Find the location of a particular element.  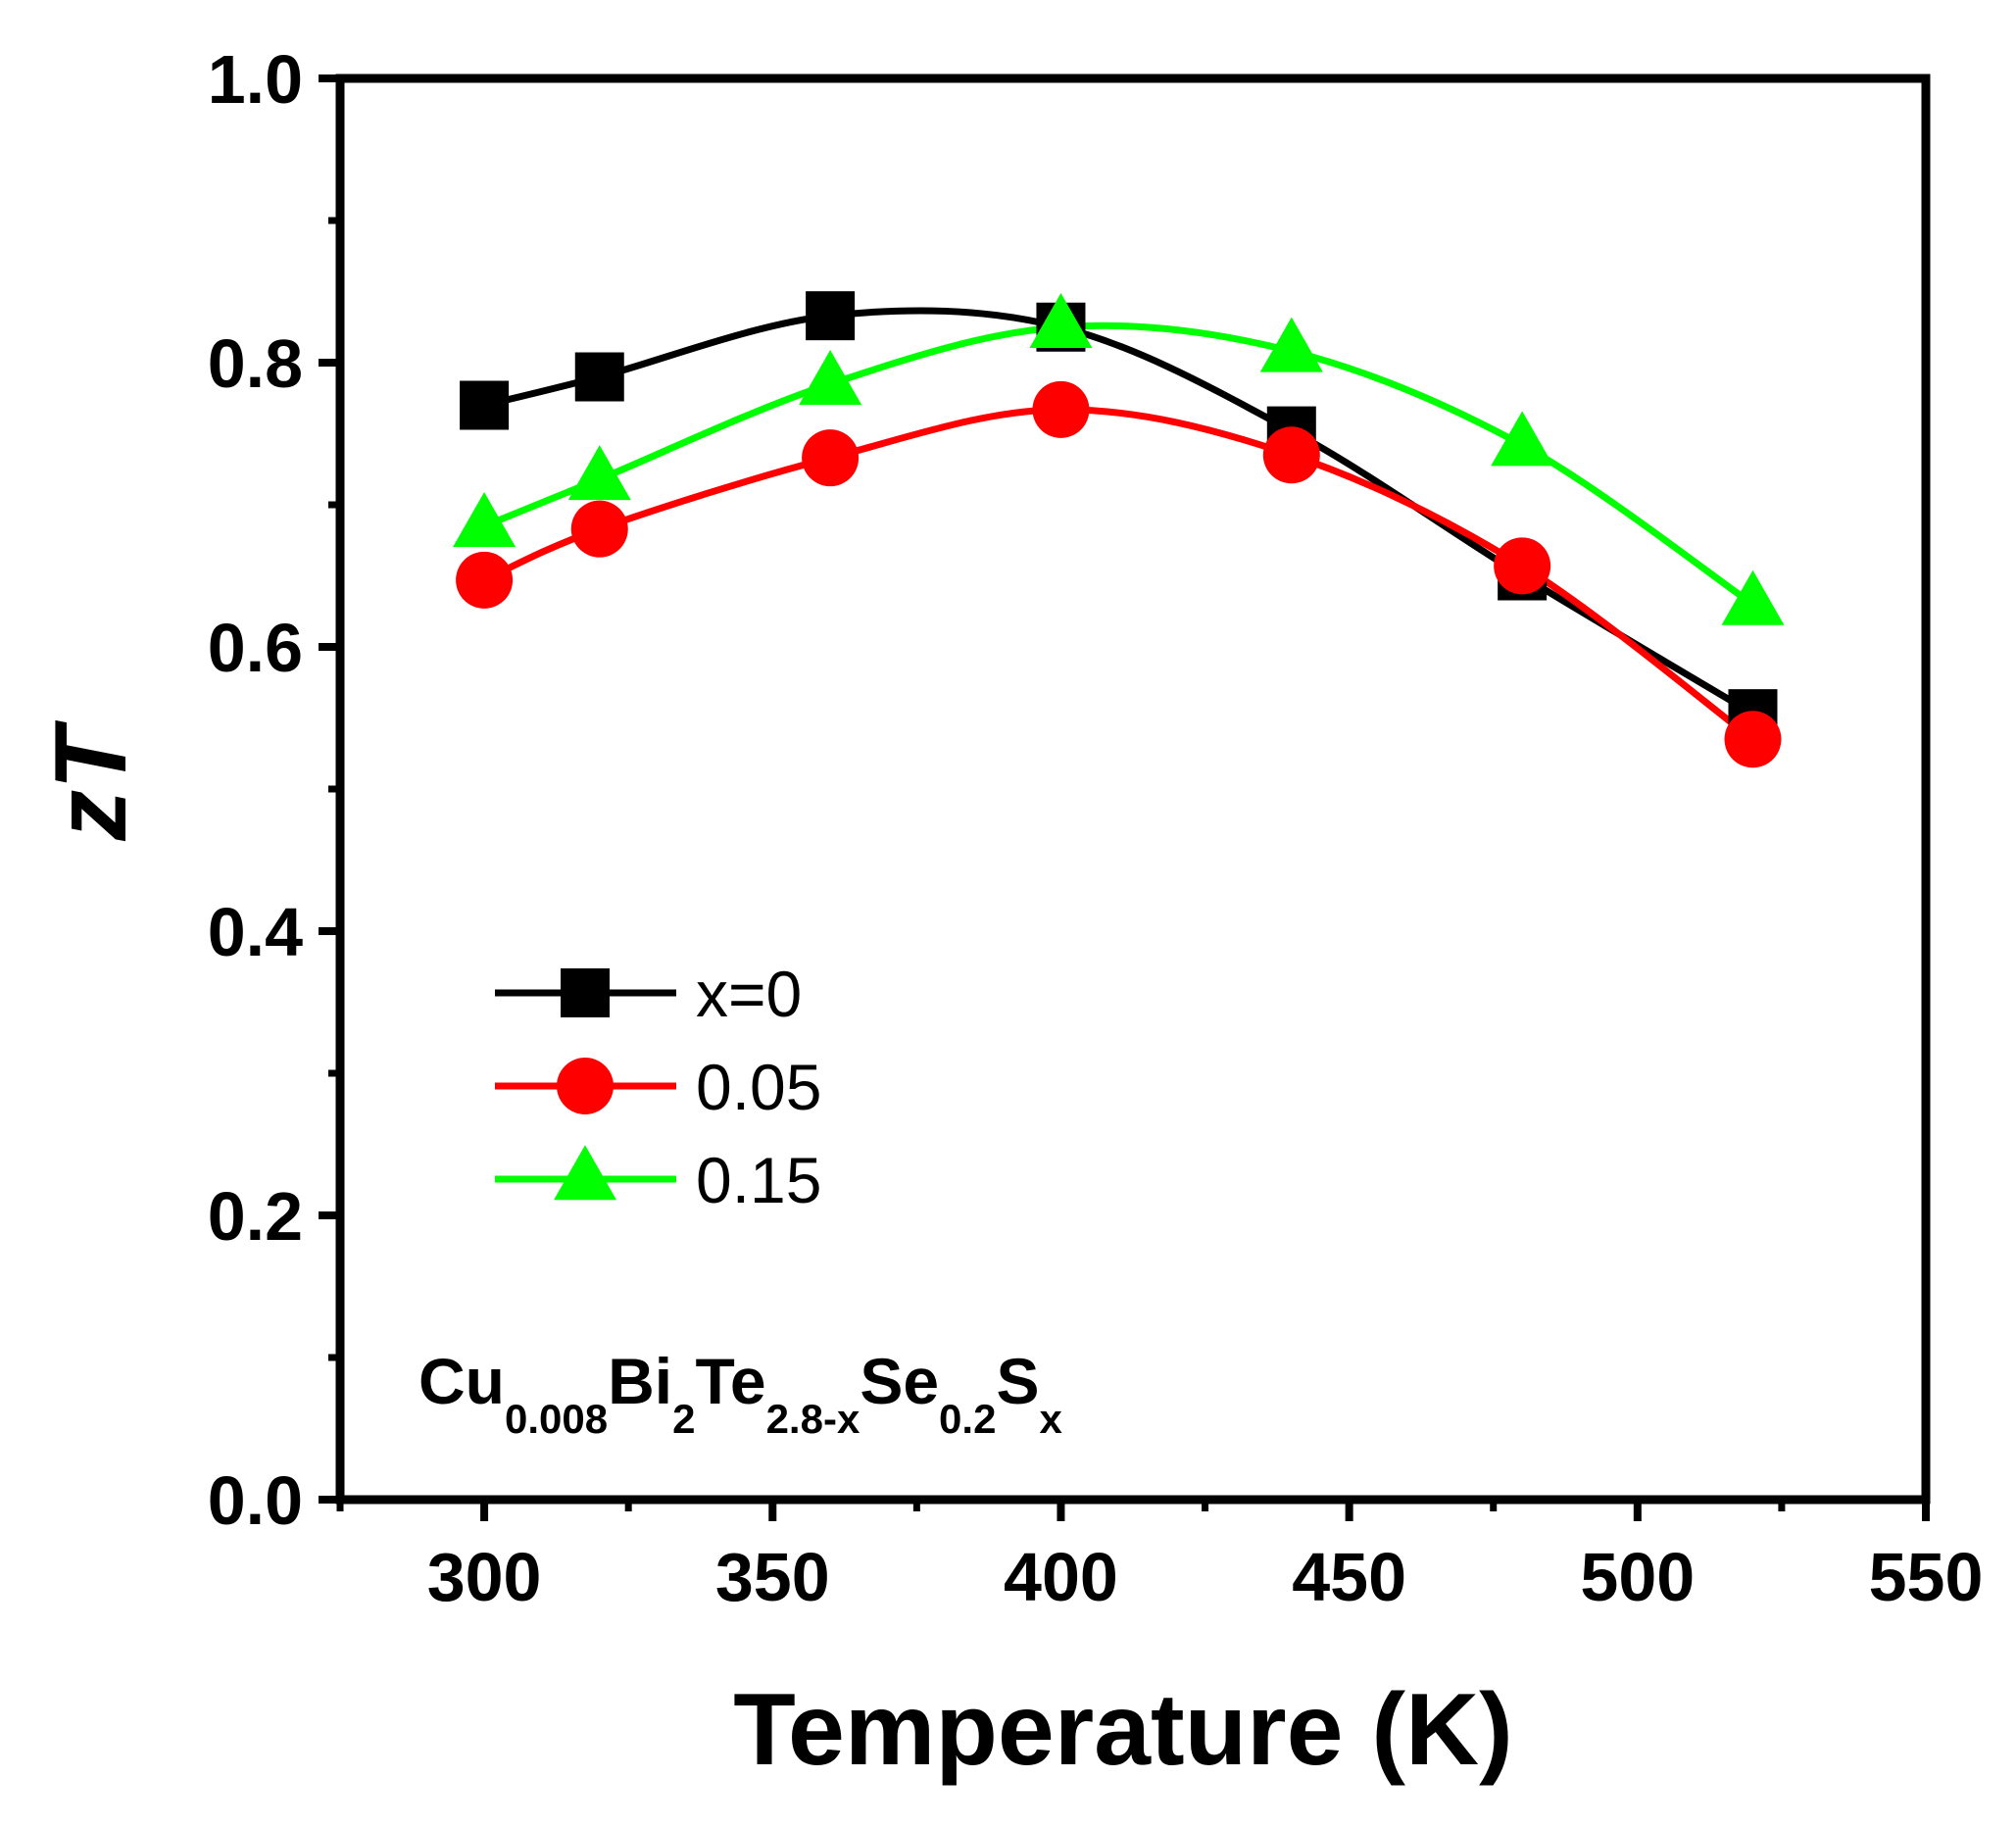

formula-subscript: 2 is located at coordinates (684, 1419).